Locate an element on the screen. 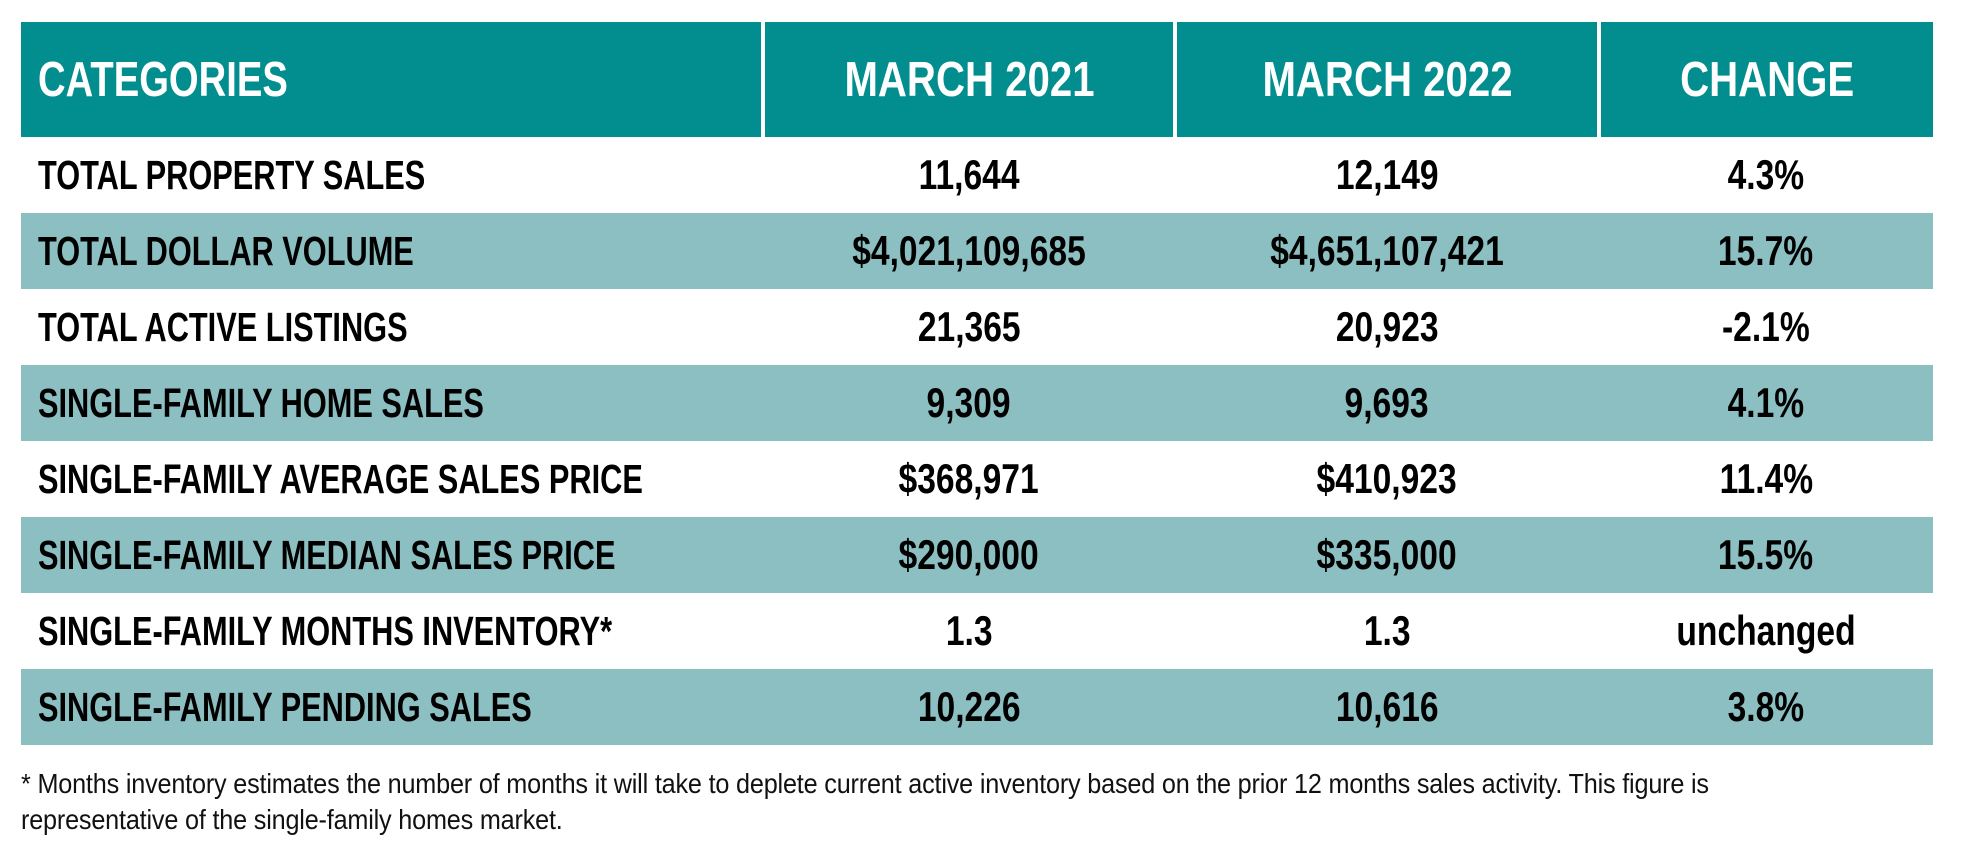  column-header-march-2022: MARCH 2022 is located at coordinates (1387, 79).